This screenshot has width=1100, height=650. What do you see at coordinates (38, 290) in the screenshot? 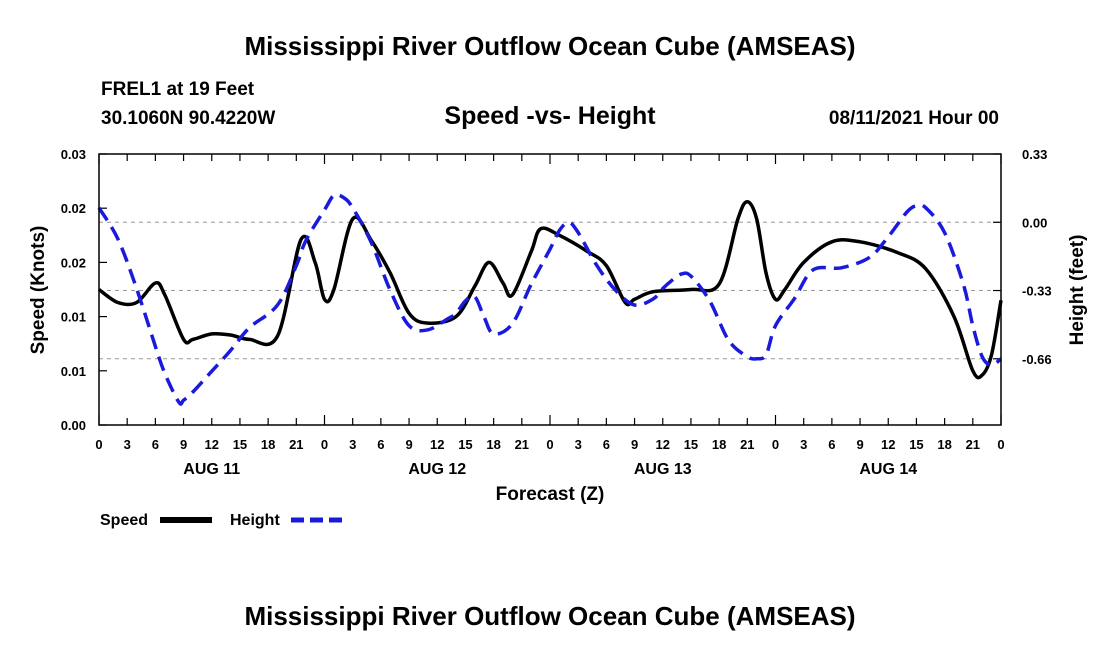
I see `y-axis-title-left: Speed (Knots)` at bounding box center [38, 290].